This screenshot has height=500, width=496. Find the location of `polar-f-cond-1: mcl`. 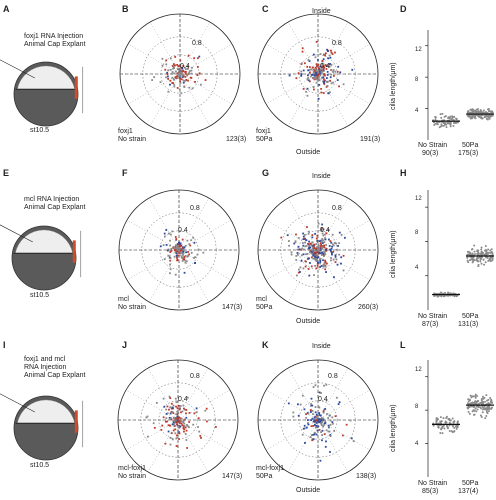

polar-f-cond-1: mcl is located at coordinates (123, 299).